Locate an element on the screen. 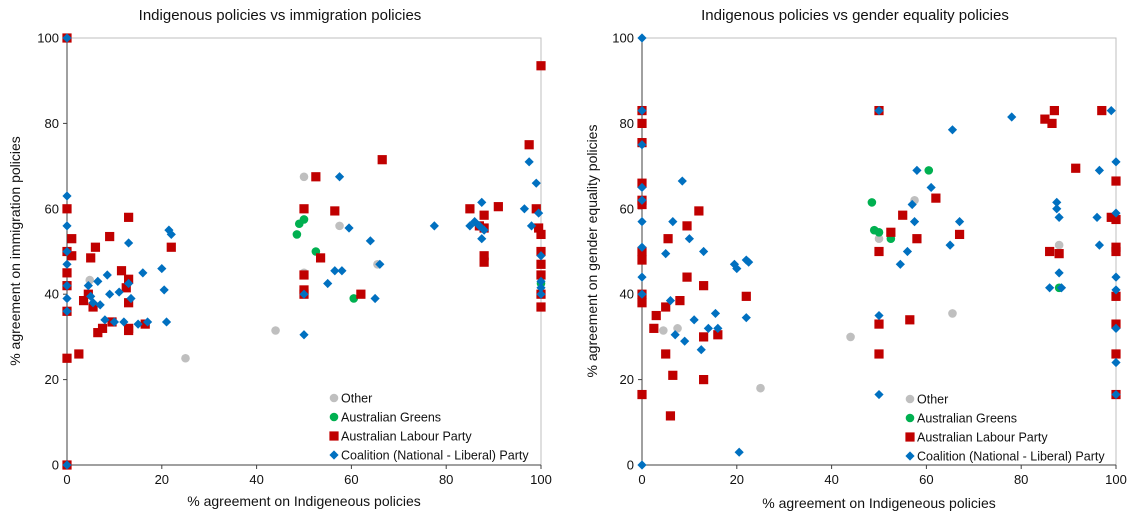 The width and height of the screenshot is (1132, 522). legend-marker is located at coordinates (910, 399).